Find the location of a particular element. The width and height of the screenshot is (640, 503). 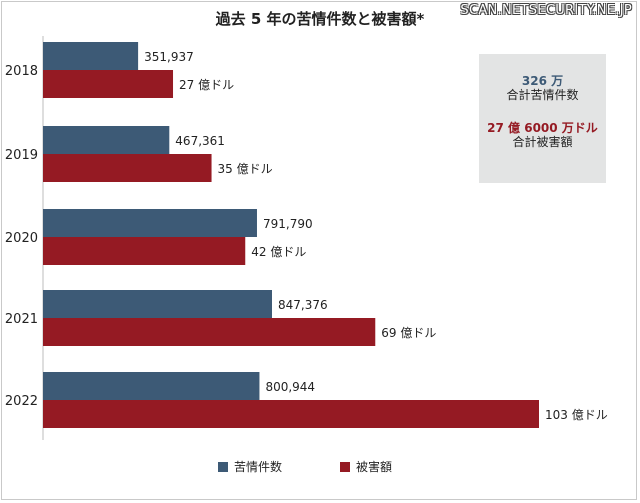

bar-complaints-2022 is located at coordinates (151, 386).